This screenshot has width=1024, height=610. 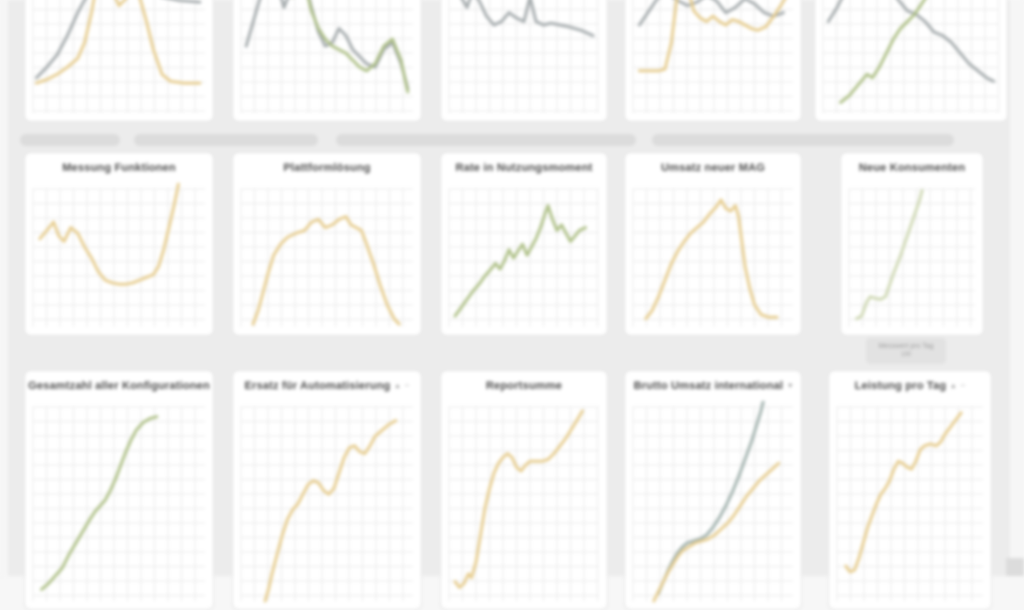 I want to click on chart-title-text: Plattformlösung, so click(x=326, y=168).